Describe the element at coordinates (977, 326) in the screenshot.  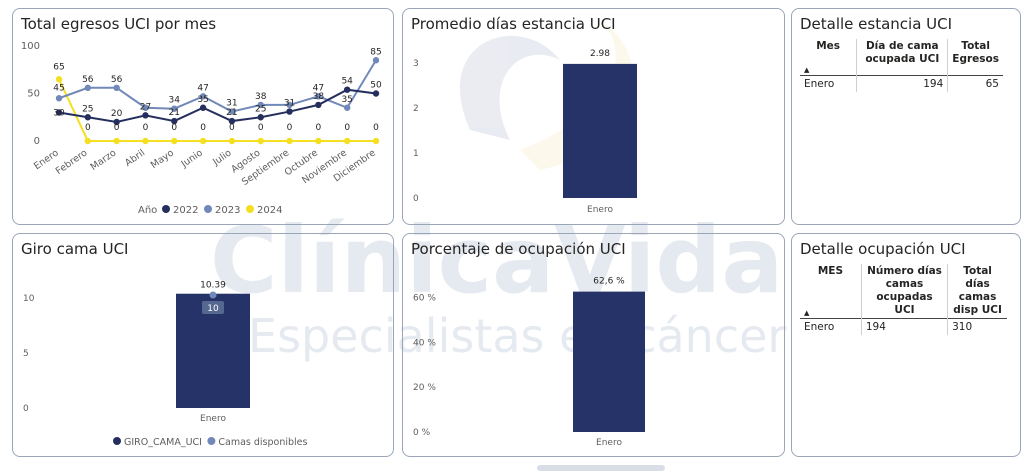
I see `cell-dias-disp: 310` at that location.